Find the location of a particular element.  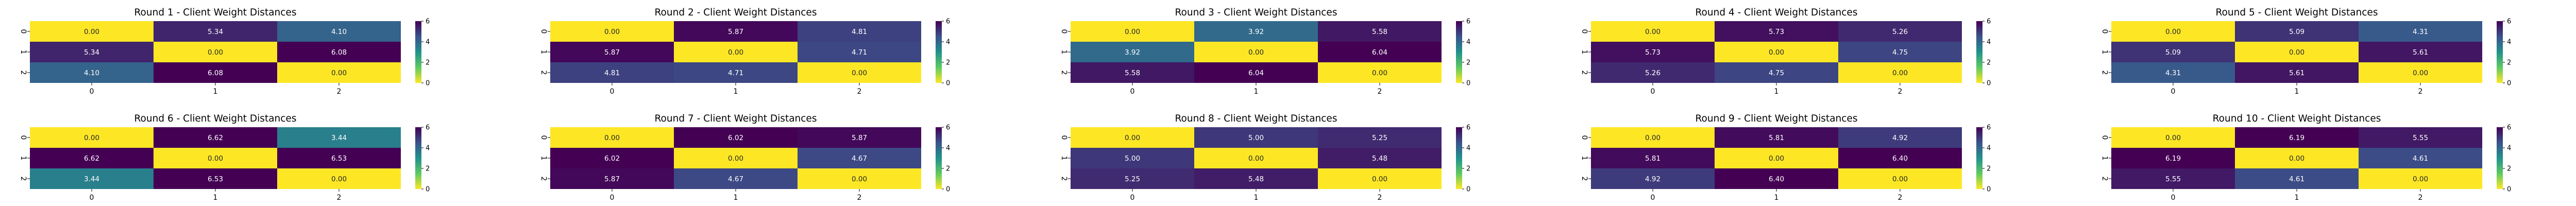

cell-value-label: 6.04 is located at coordinates (1256, 73).